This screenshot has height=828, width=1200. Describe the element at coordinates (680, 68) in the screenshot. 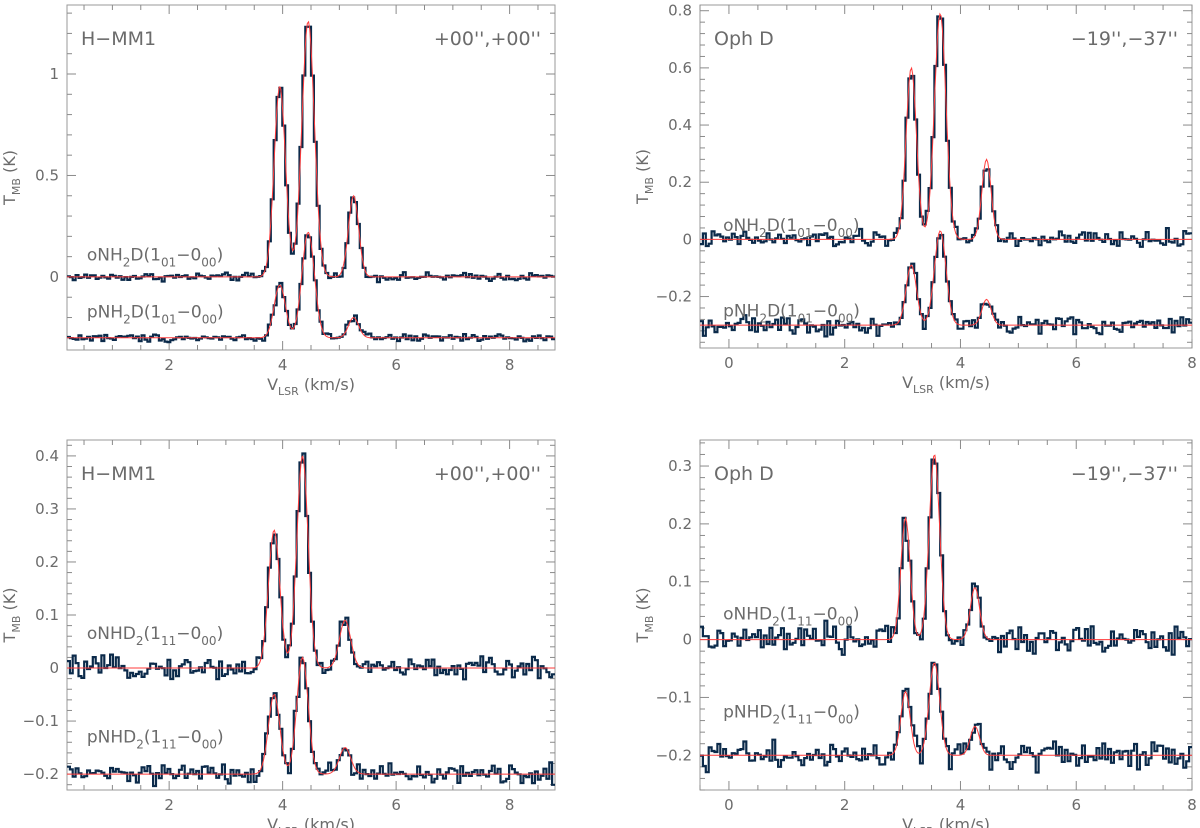

I see `y-tick-label: 0.6` at that location.